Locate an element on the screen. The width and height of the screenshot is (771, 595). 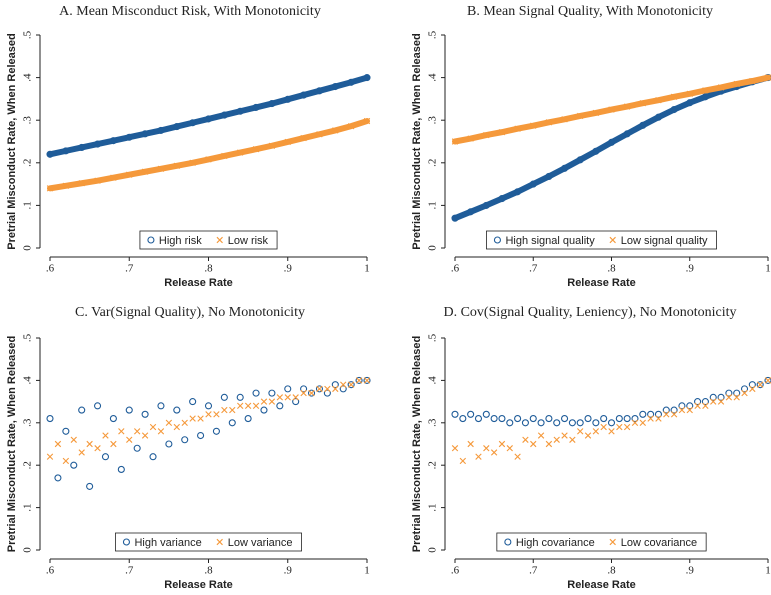
x-tick-label: 1 is located at coordinates (768, 571).